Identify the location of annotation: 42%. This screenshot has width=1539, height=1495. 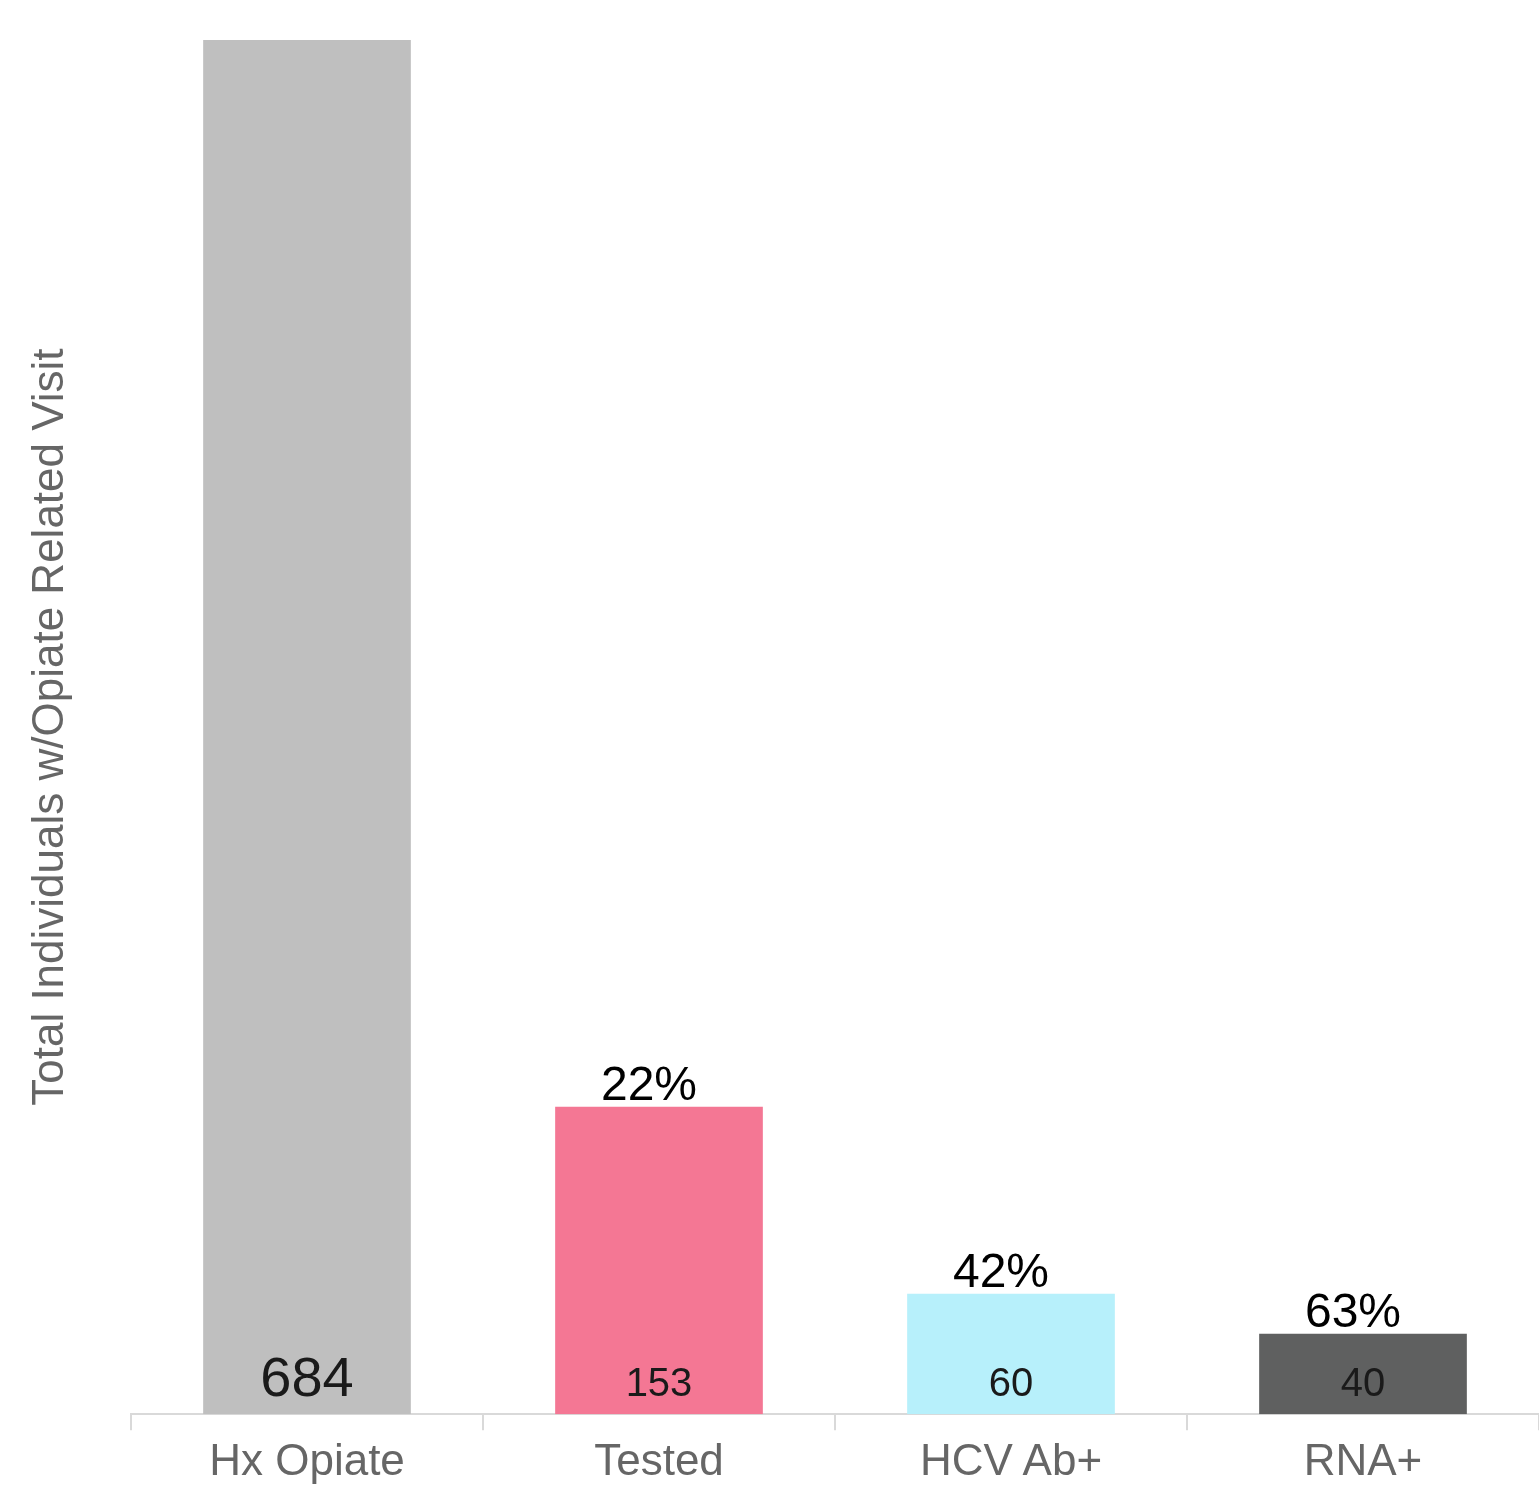
(1001, 1270).